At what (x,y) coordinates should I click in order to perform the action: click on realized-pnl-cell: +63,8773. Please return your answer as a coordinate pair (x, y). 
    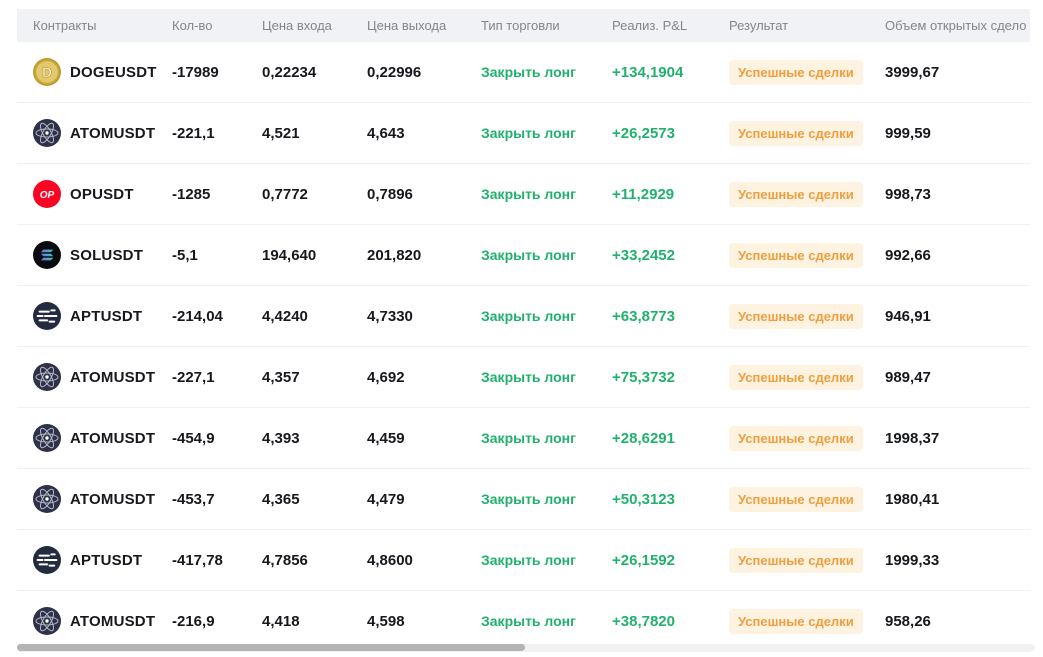
    Looking at the image, I should click on (643, 316).